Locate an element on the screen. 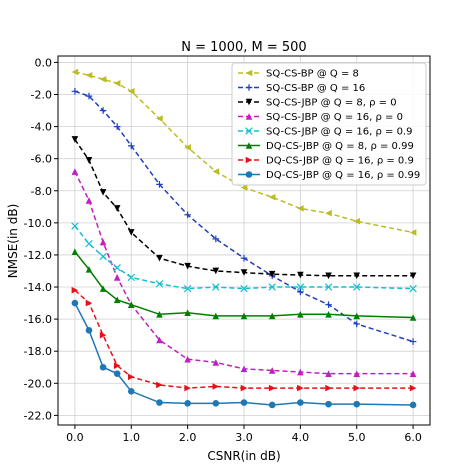 This screenshot has width=474, height=474. legend-entry: DQ-CS-JBP @ Q = 16, ρ = 0.9 is located at coordinates (326, 161).